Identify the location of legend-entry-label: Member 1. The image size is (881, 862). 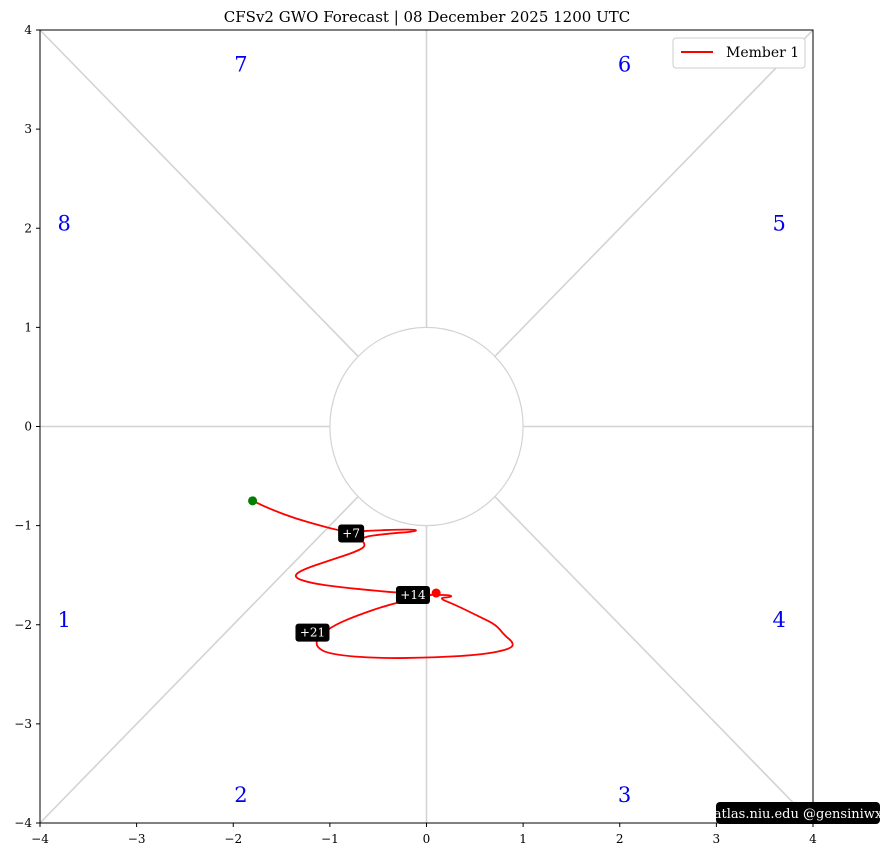
(762, 53).